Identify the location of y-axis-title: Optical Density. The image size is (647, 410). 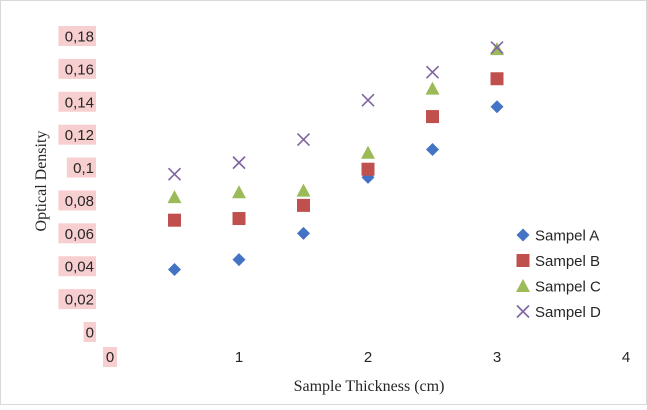
(41, 181).